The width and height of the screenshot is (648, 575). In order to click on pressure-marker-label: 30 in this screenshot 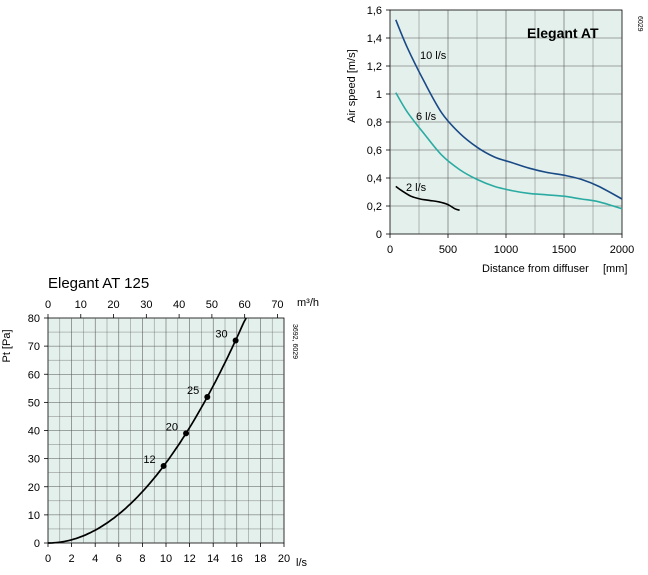, I will do `click(221, 335)`.